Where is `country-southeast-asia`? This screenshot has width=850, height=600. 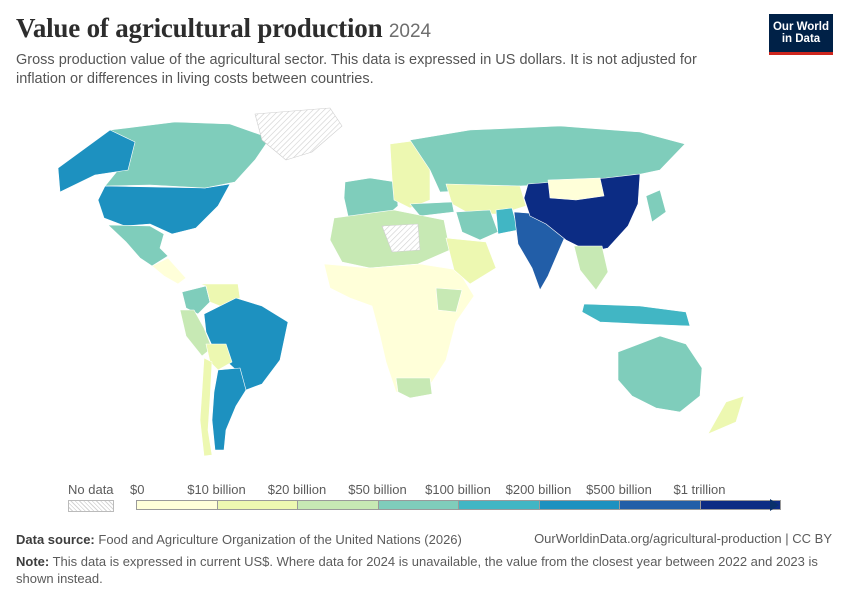 country-southeast-asia is located at coordinates (591, 268).